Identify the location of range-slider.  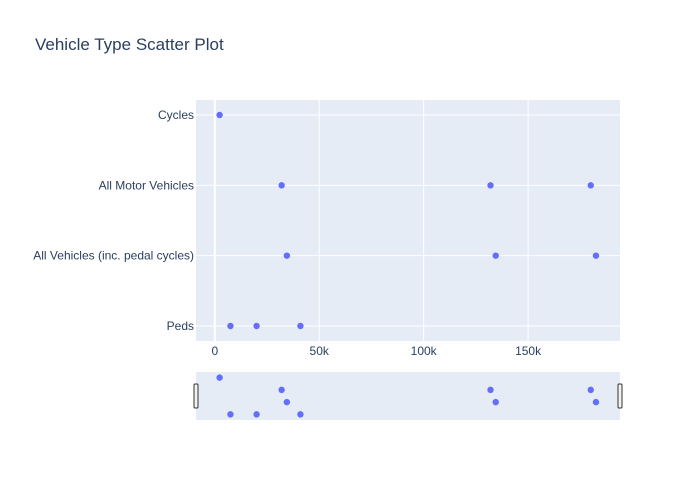
(408, 396).